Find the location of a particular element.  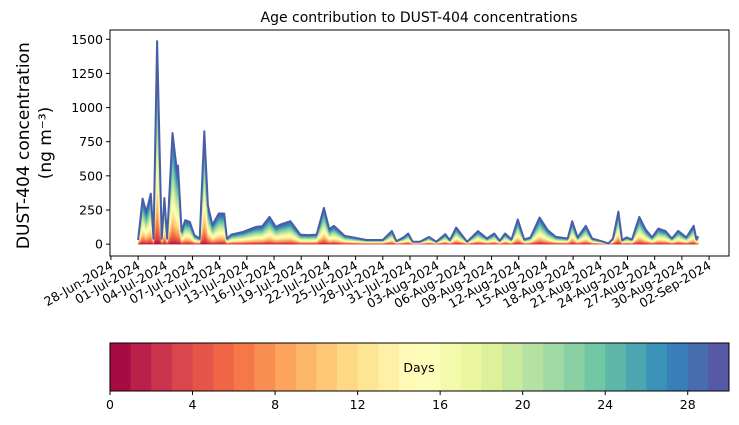

age-band-6-7-days is located at coordinates (418, 233).